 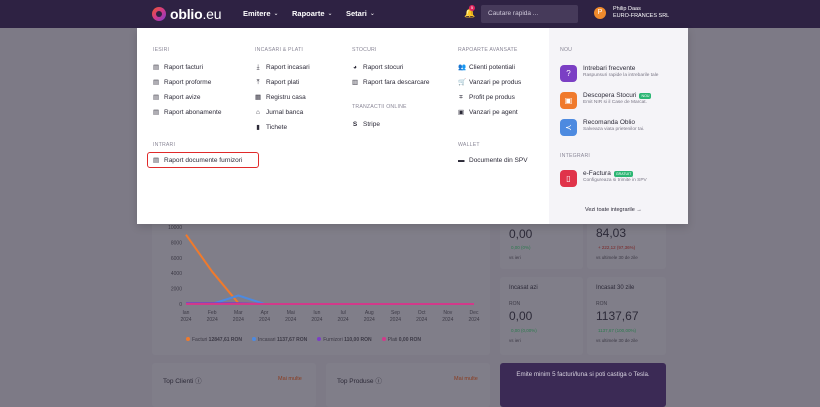 What do you see at coordinates (466, 379) in the screenshot?
I see `top-produse-more-link: Mai multe` at bounding box center [466, 379].